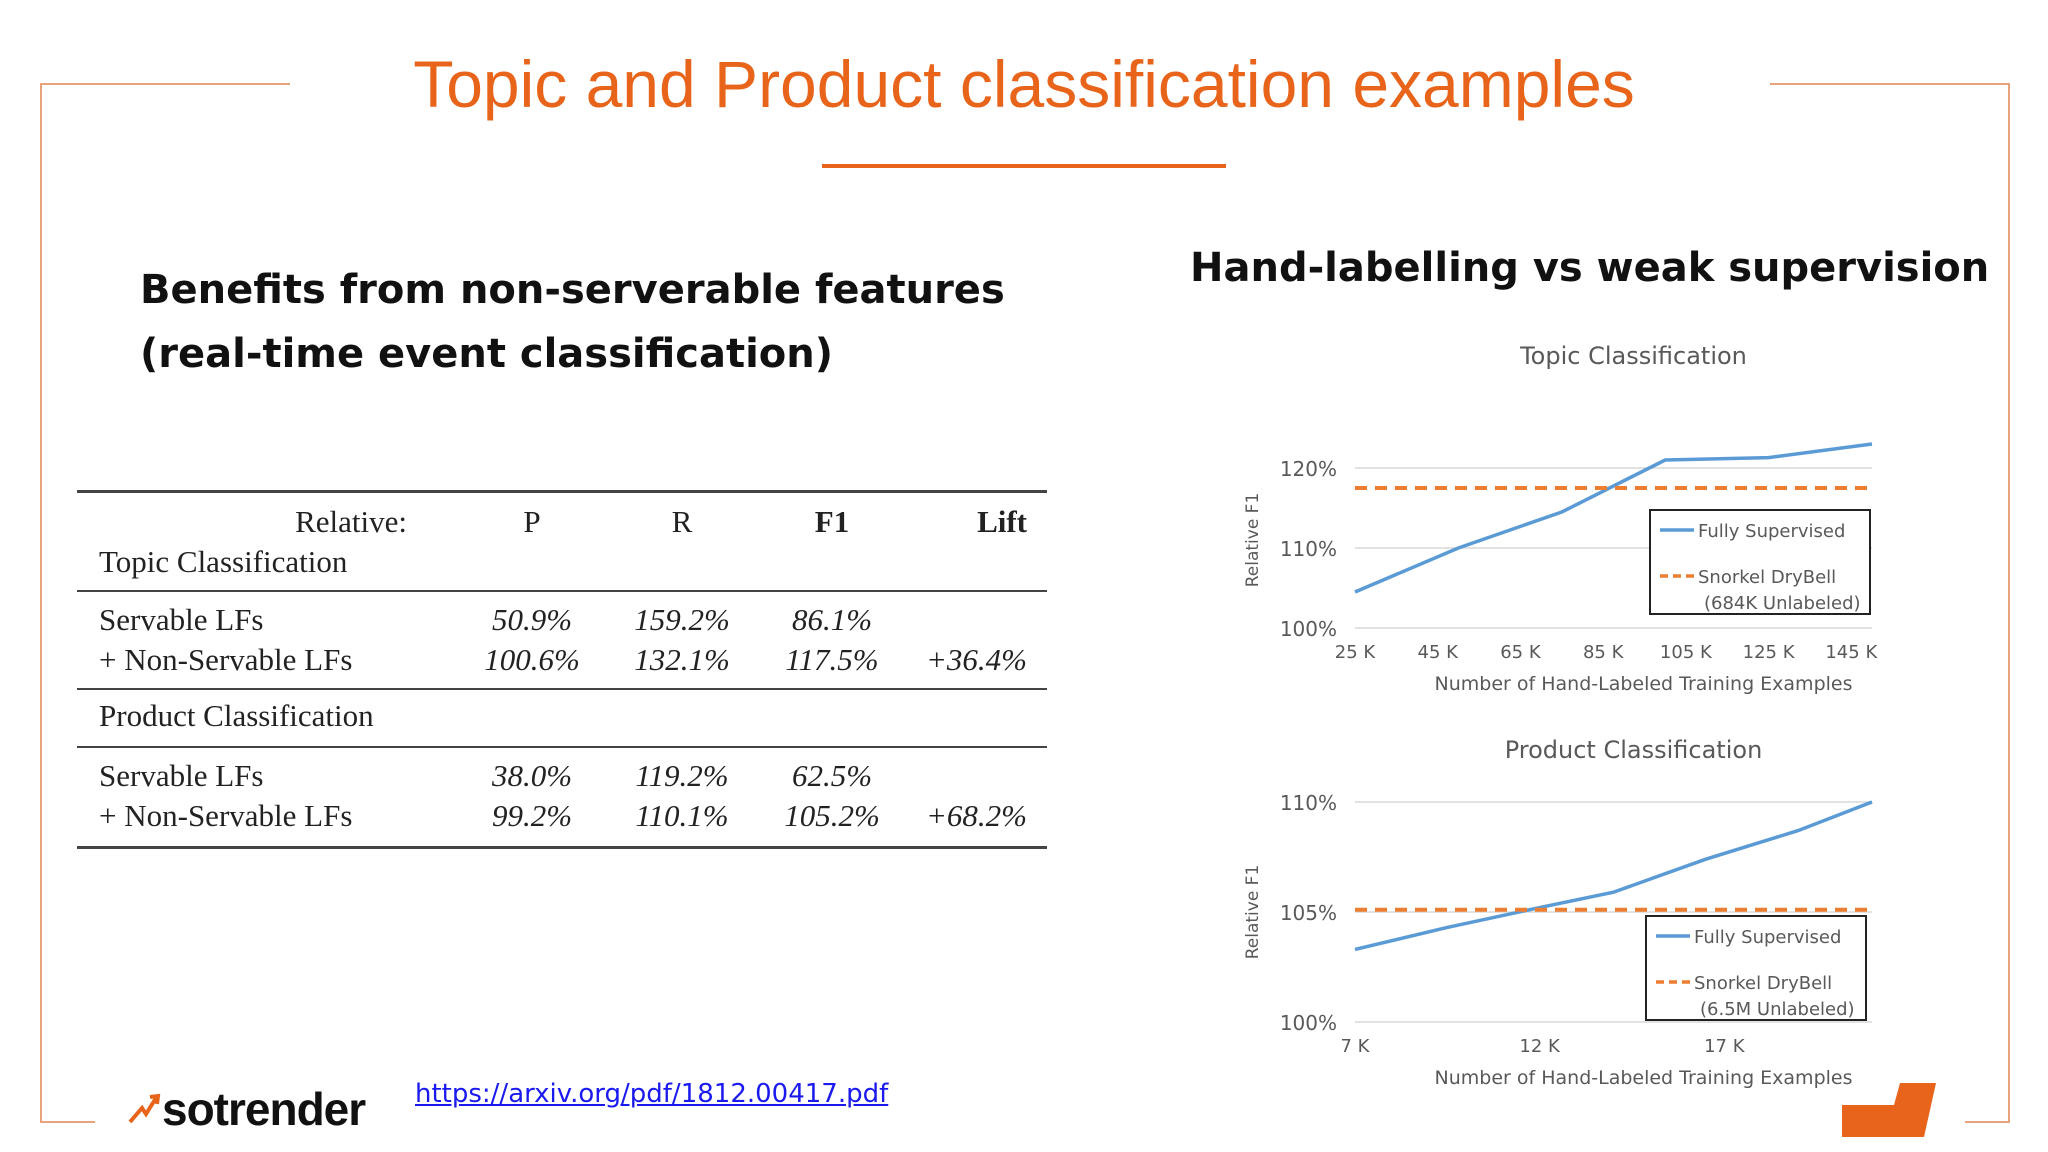  What do you see at coordinates (1889, 1110) in the screenshot?
I see `corner-accent-shape` at bounding box center [1889, 1110].